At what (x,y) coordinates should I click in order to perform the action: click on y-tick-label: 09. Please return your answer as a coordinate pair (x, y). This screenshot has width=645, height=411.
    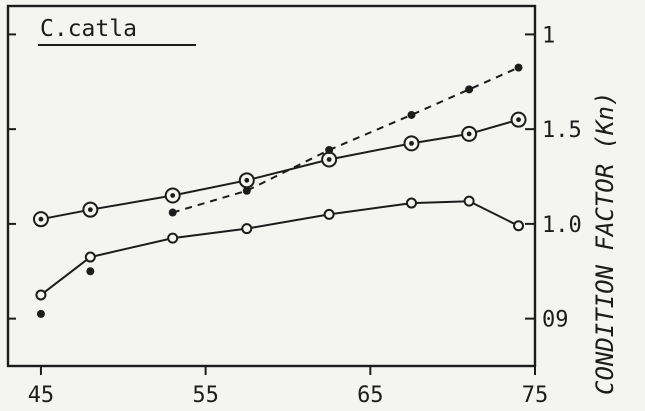
    Looking at the image, I should click on (555, 320).